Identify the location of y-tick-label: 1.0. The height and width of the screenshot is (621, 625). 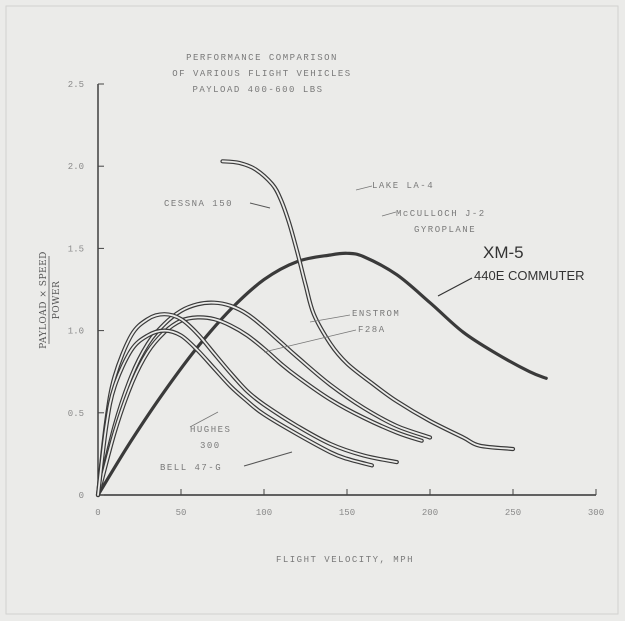
(76, 332).